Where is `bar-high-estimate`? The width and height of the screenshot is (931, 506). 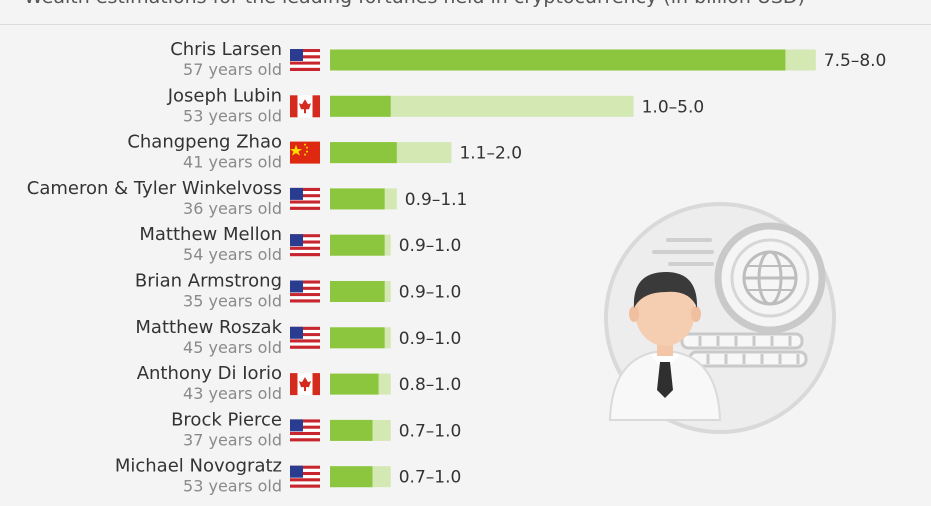 bar-high-estimate is located at coordinates (482, 106).